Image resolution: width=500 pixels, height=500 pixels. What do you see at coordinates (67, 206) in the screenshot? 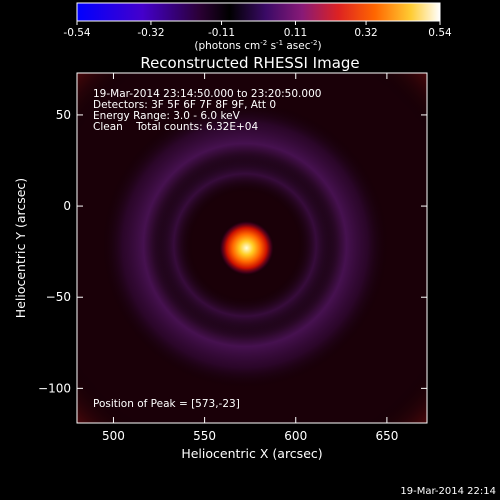
I see `y-tick-label: 0` at bounding box center [67, 206].